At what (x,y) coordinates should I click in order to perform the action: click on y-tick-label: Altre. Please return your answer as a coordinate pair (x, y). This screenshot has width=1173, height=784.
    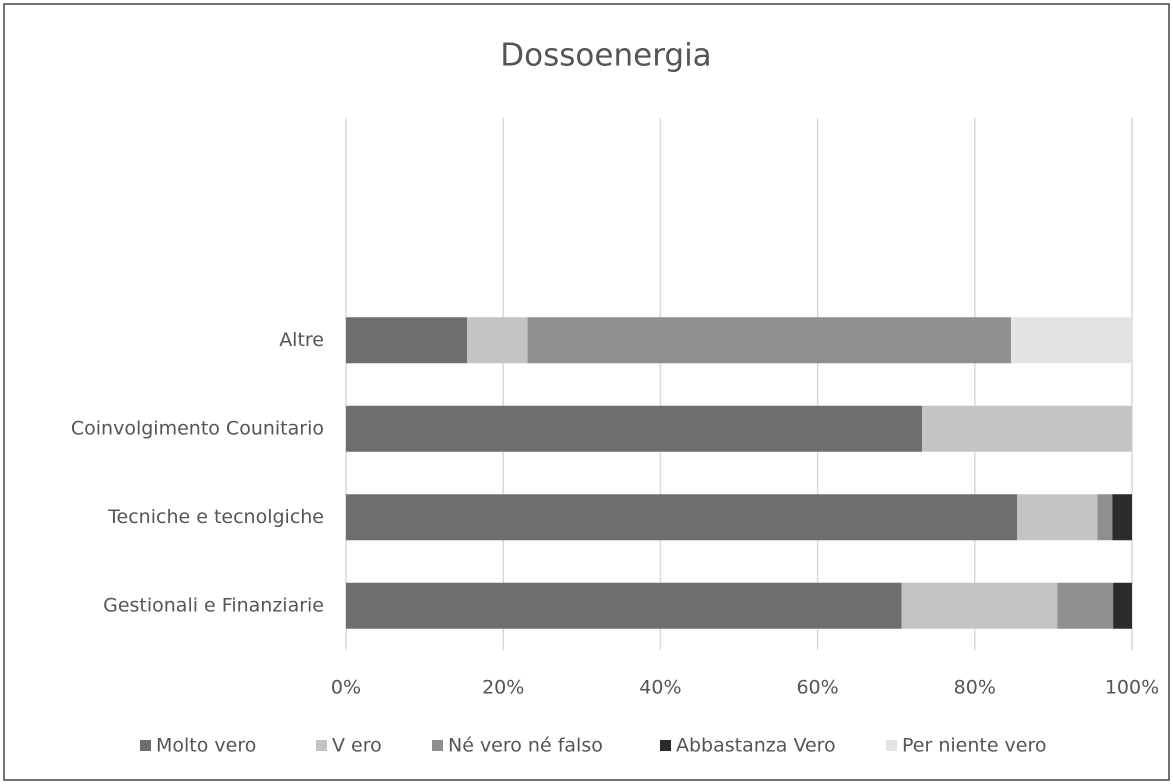
    Looking at the image, I should click on (301, 340).